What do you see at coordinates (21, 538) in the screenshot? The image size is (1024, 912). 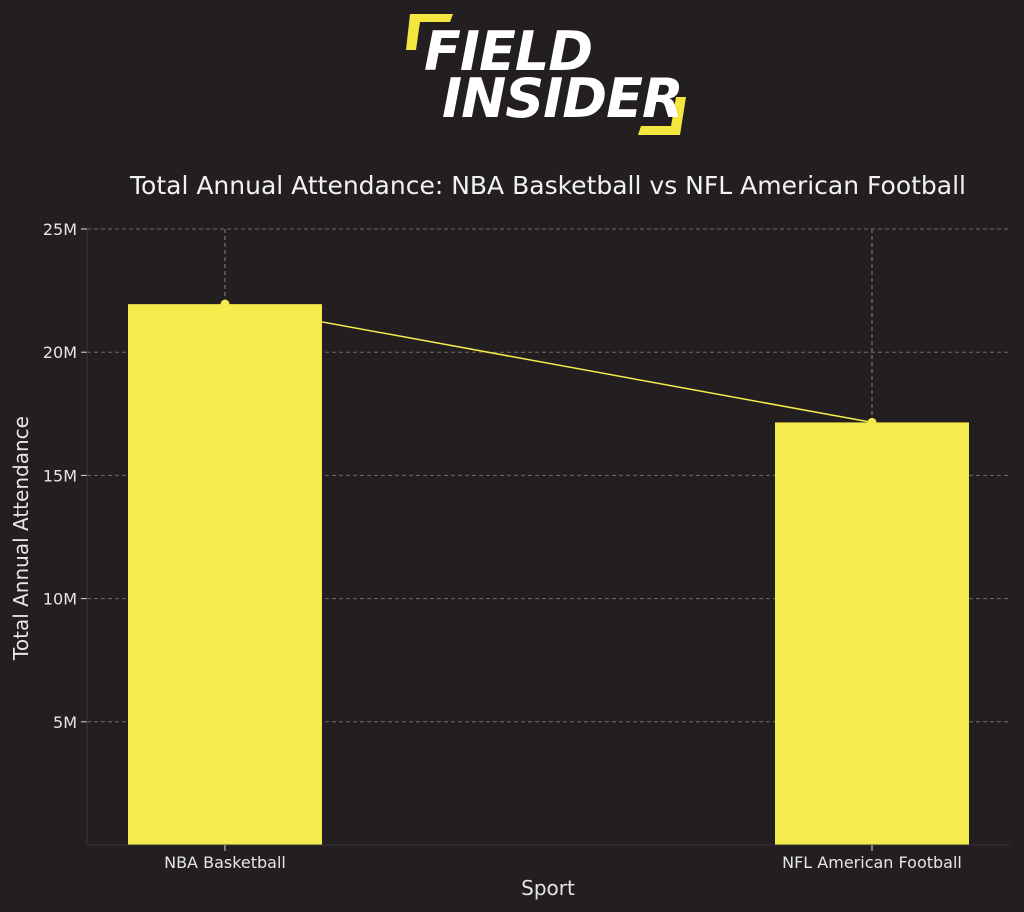 I see `y-axis-label: Total Annual Attendance` at bounding box center [21, 538].